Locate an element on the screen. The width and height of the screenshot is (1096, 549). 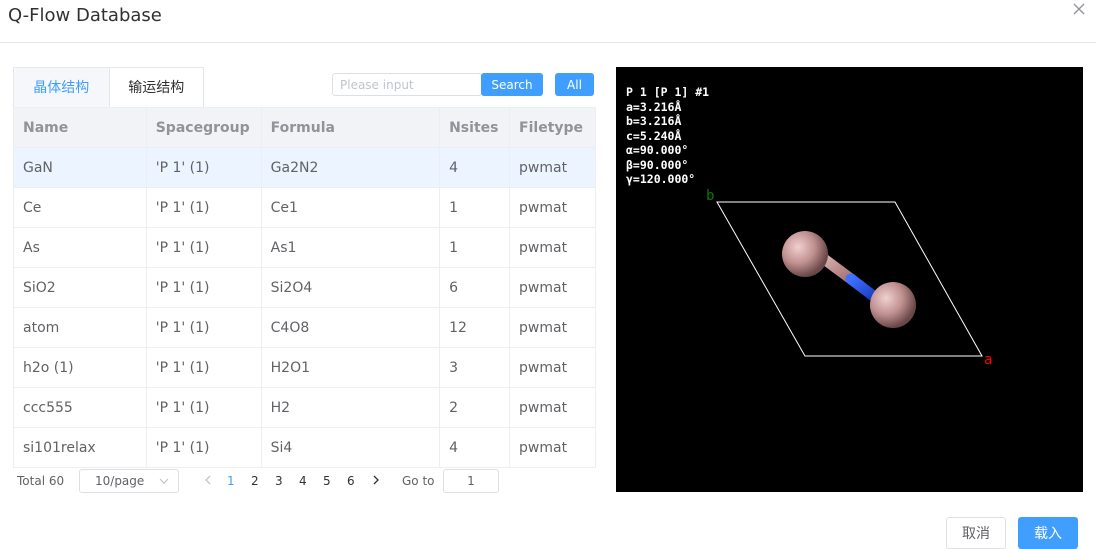
cell-nsites: 12 is located at coordinates (475, 327).